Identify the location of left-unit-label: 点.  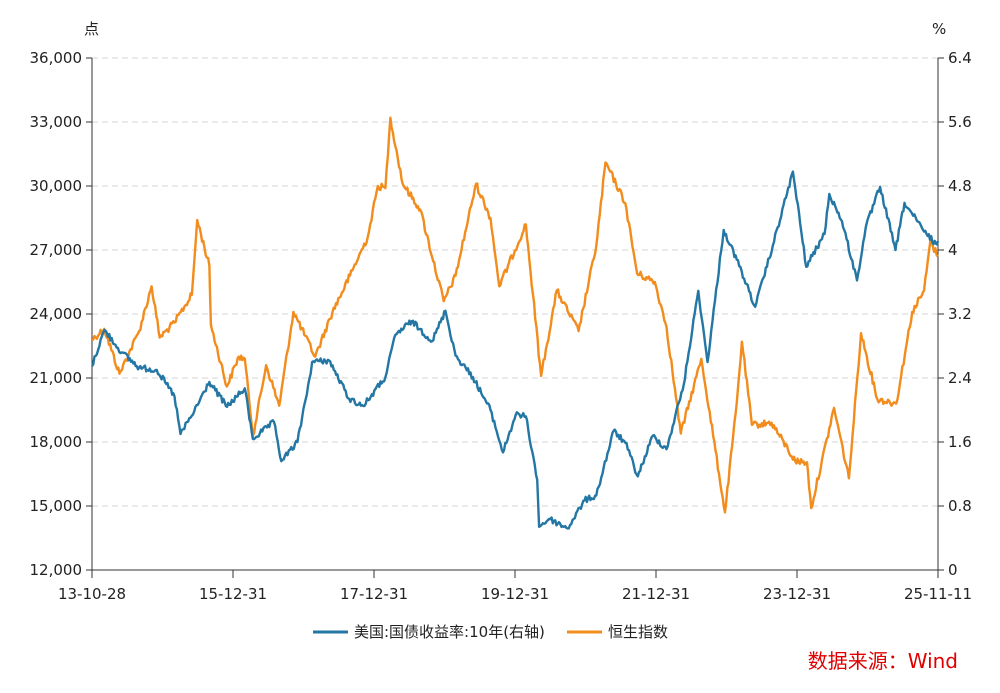
(91, 29).